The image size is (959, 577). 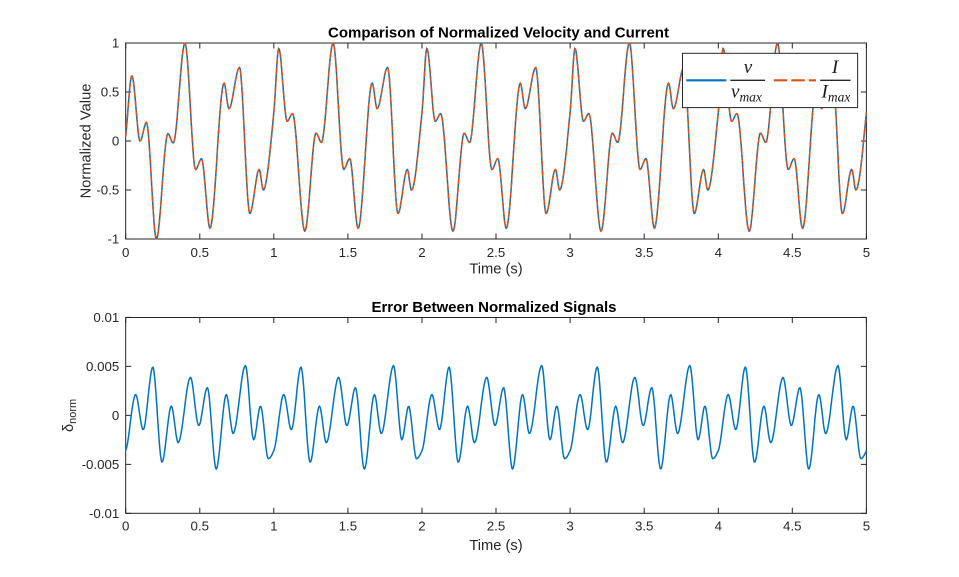 I want to click on svg-text: I, so click(x=835, y=67).